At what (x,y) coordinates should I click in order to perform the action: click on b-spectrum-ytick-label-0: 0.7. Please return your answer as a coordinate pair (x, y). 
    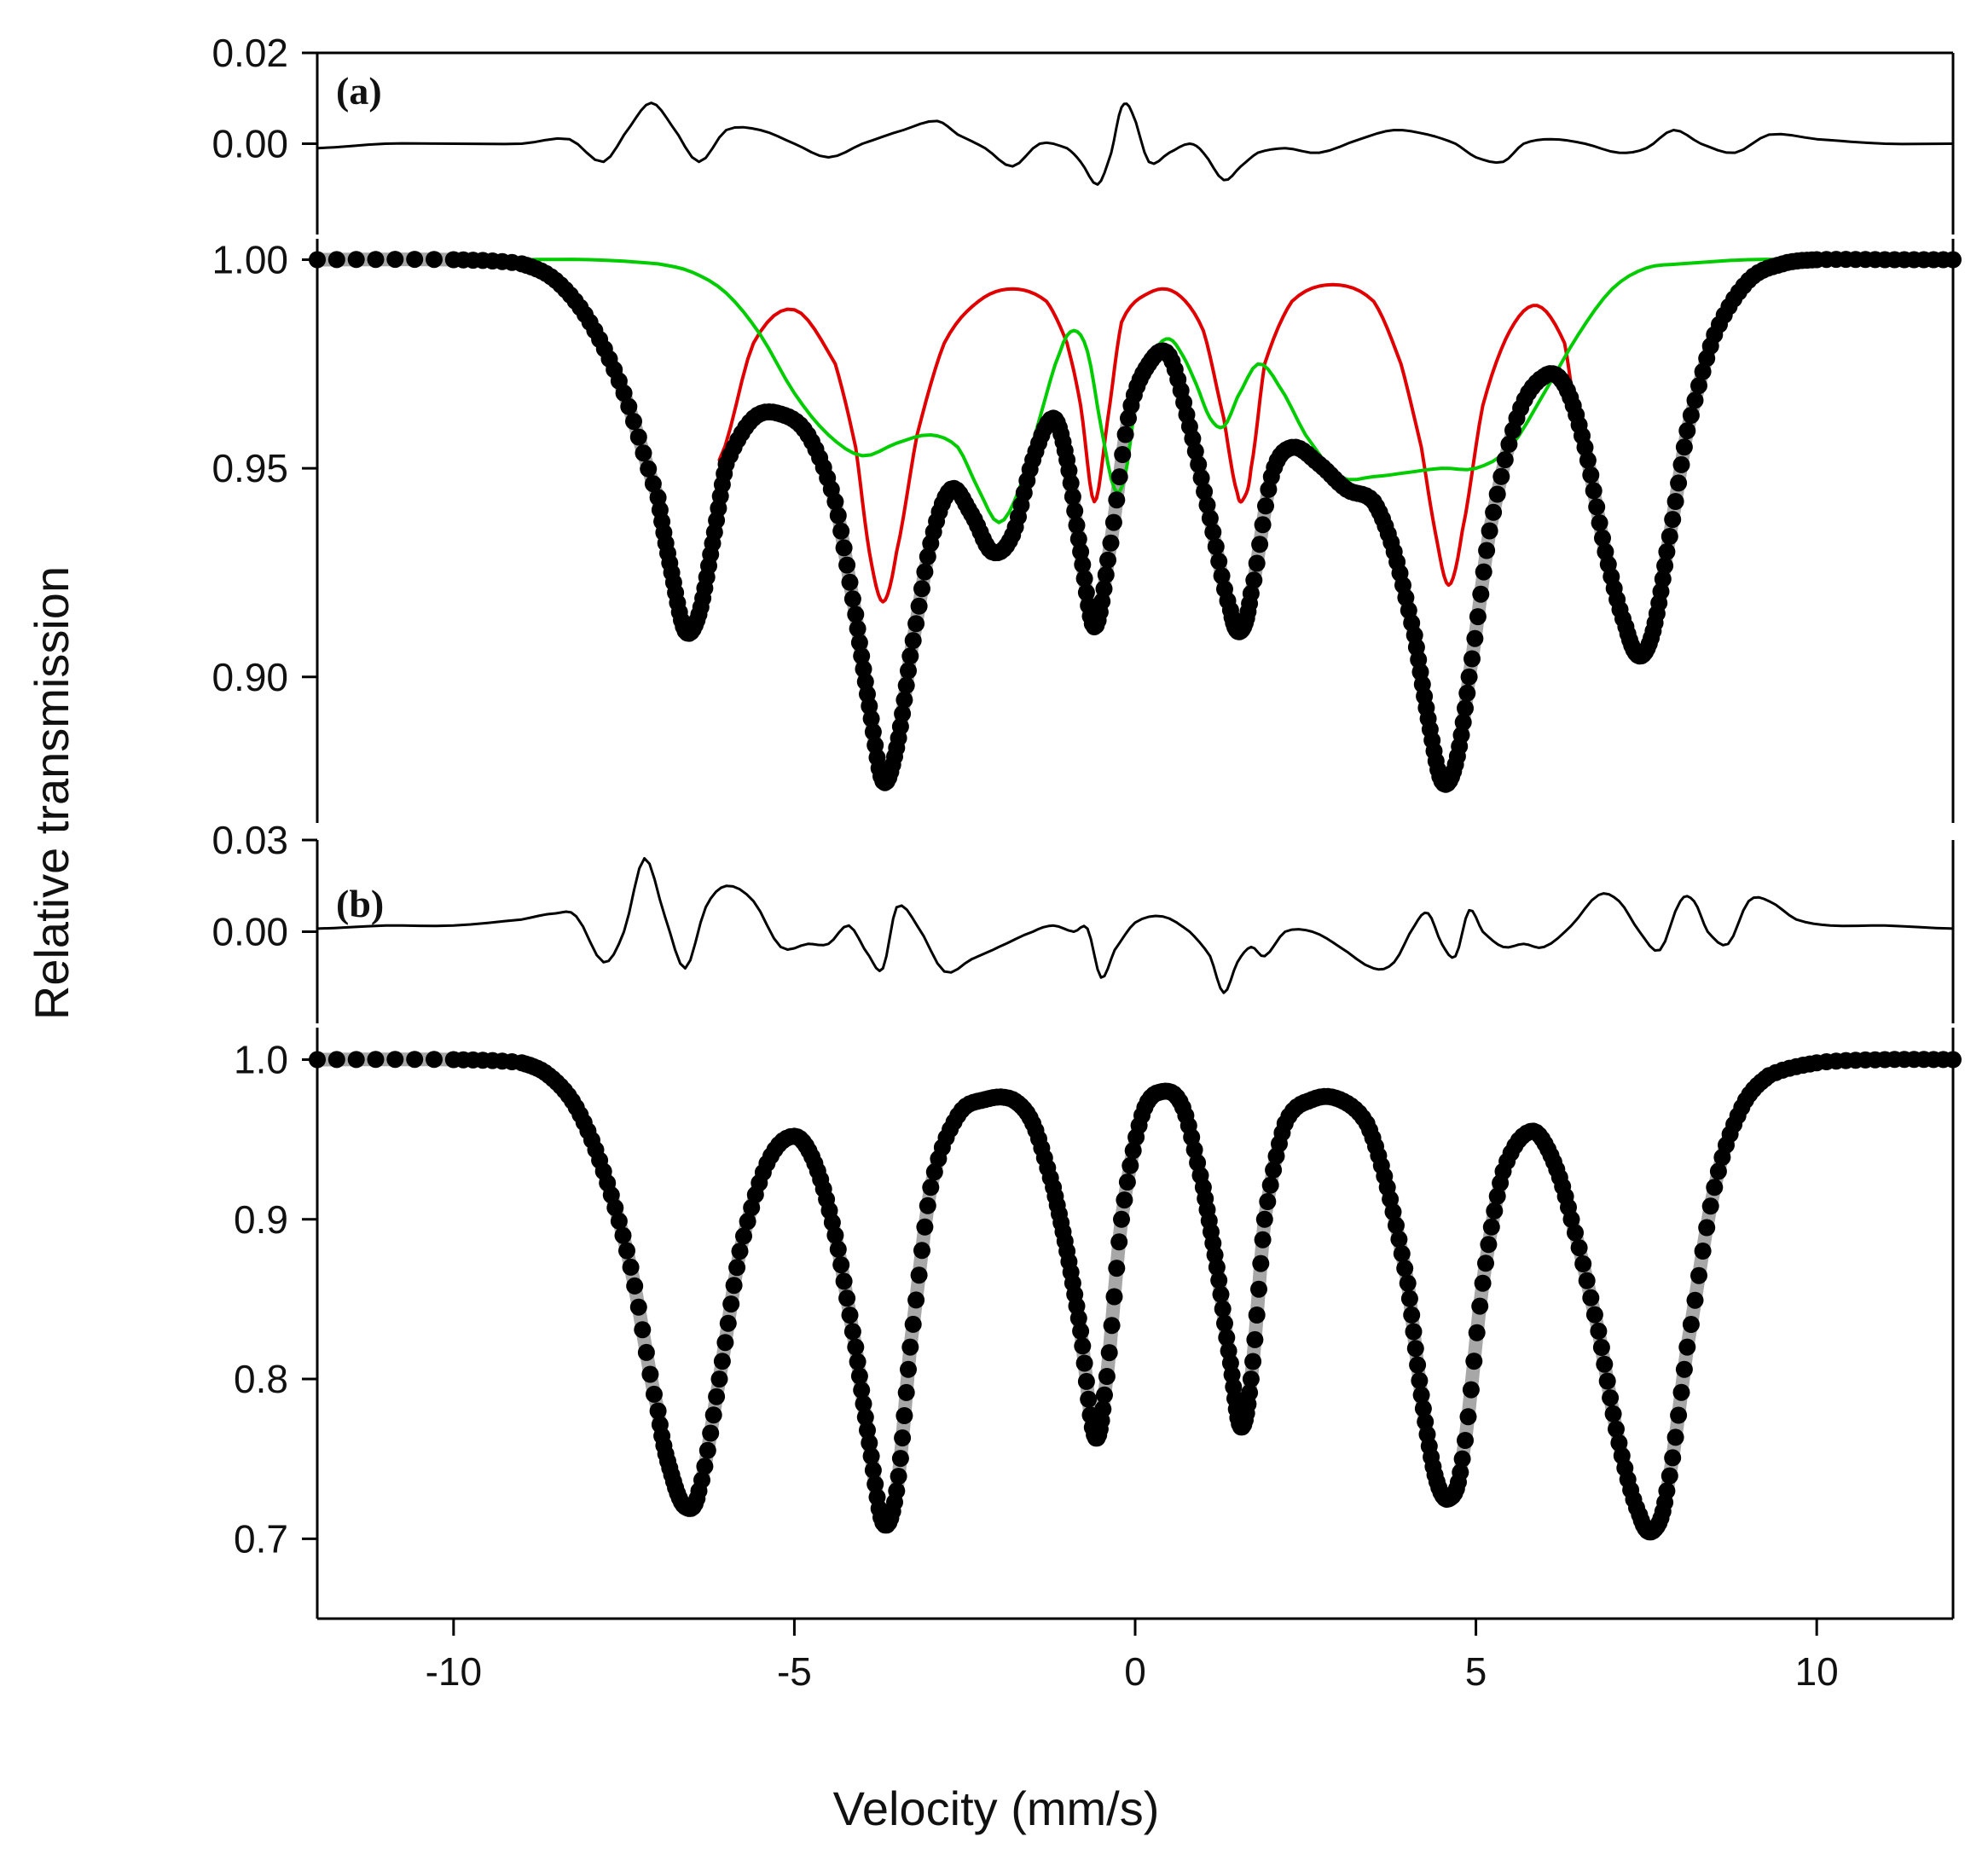
    Looking at the image, I should click on (261, 1539).